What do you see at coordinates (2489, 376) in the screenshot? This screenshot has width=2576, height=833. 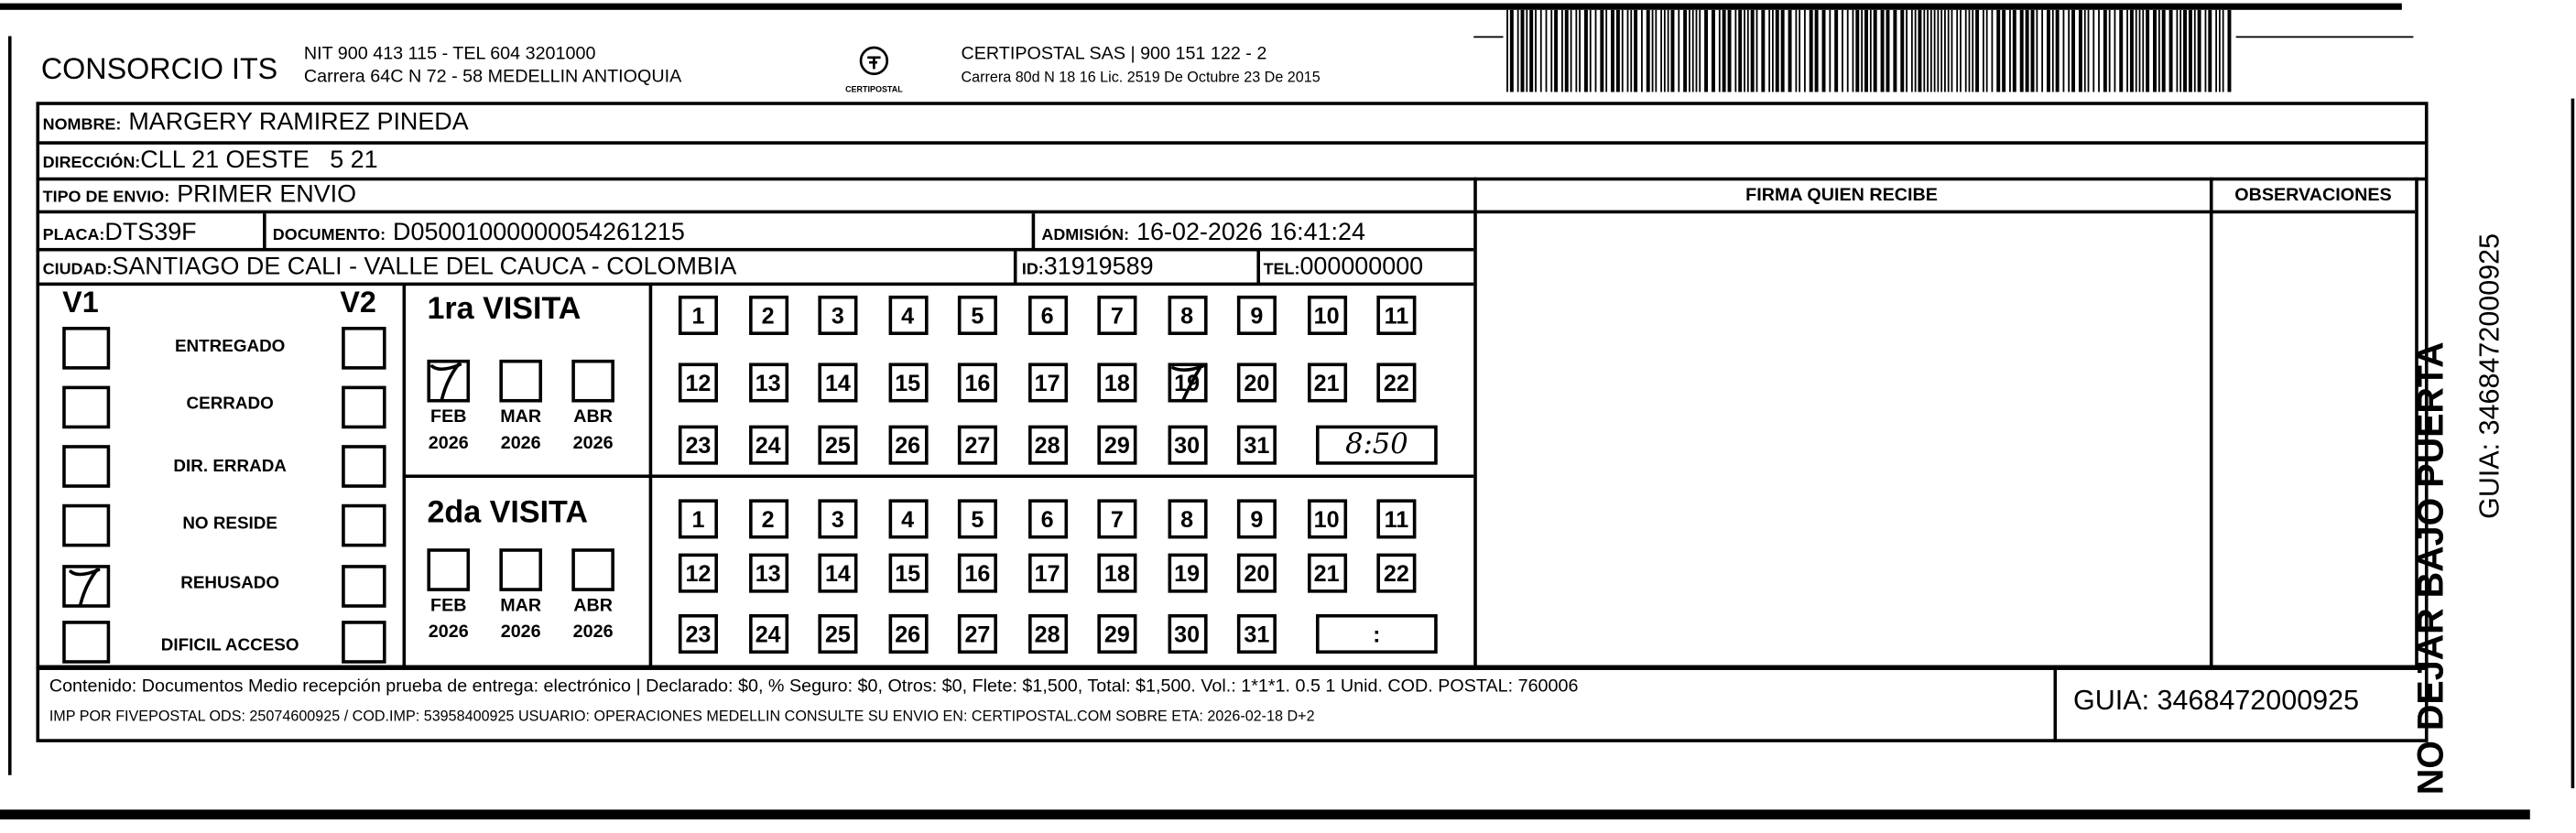 I see `side-guia: GUIA: 3468472000925` at bounding box center [2489, 376].